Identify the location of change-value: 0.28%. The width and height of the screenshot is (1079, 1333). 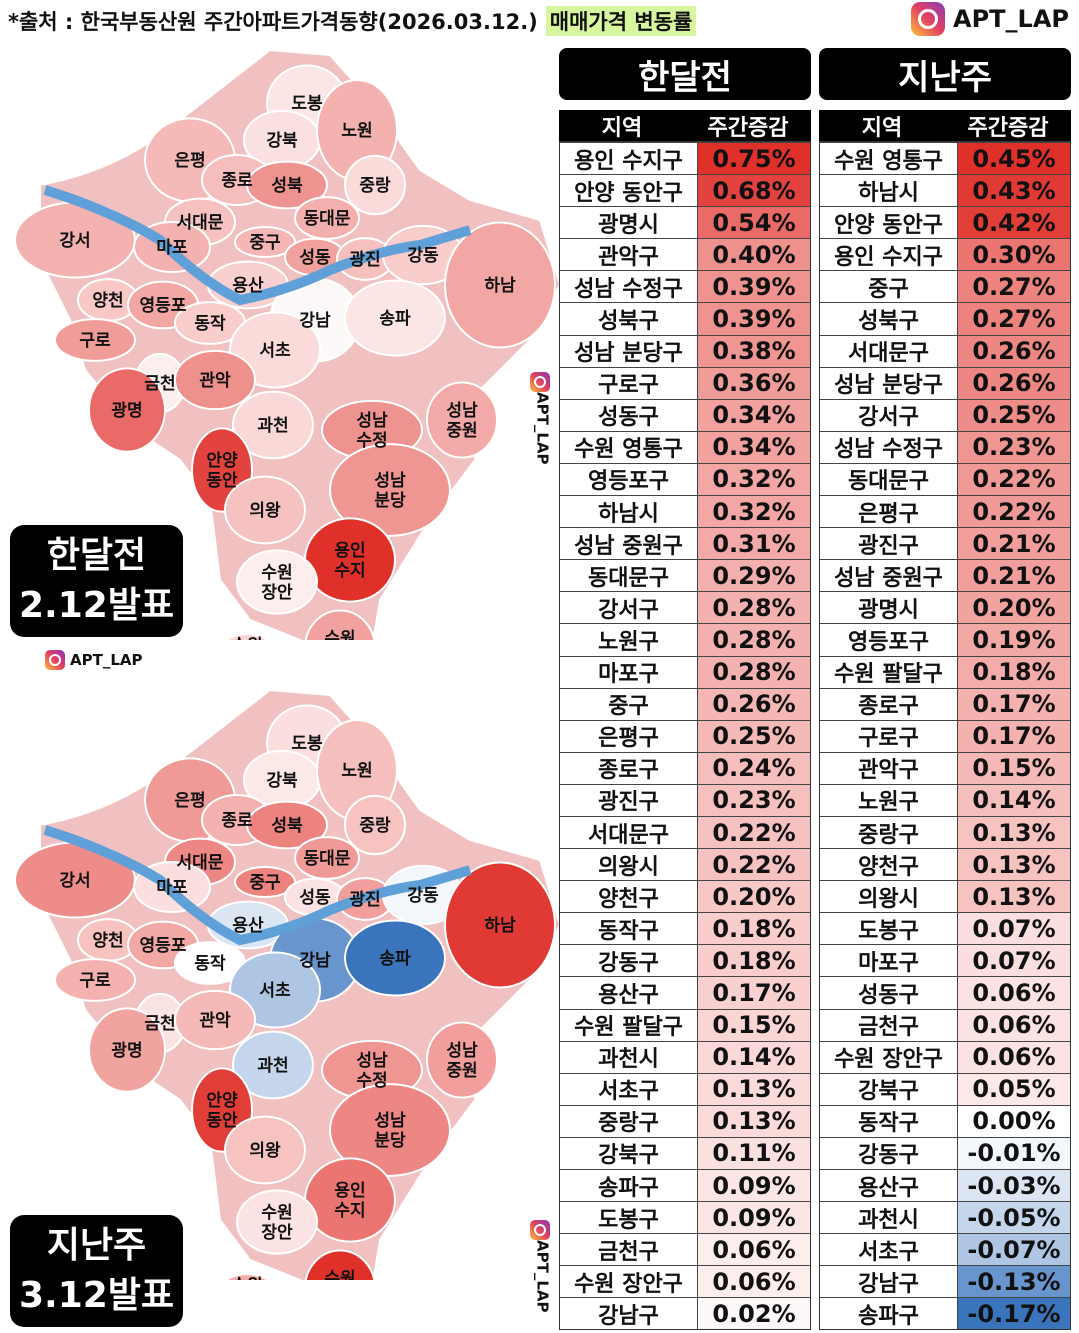
(754, 672).